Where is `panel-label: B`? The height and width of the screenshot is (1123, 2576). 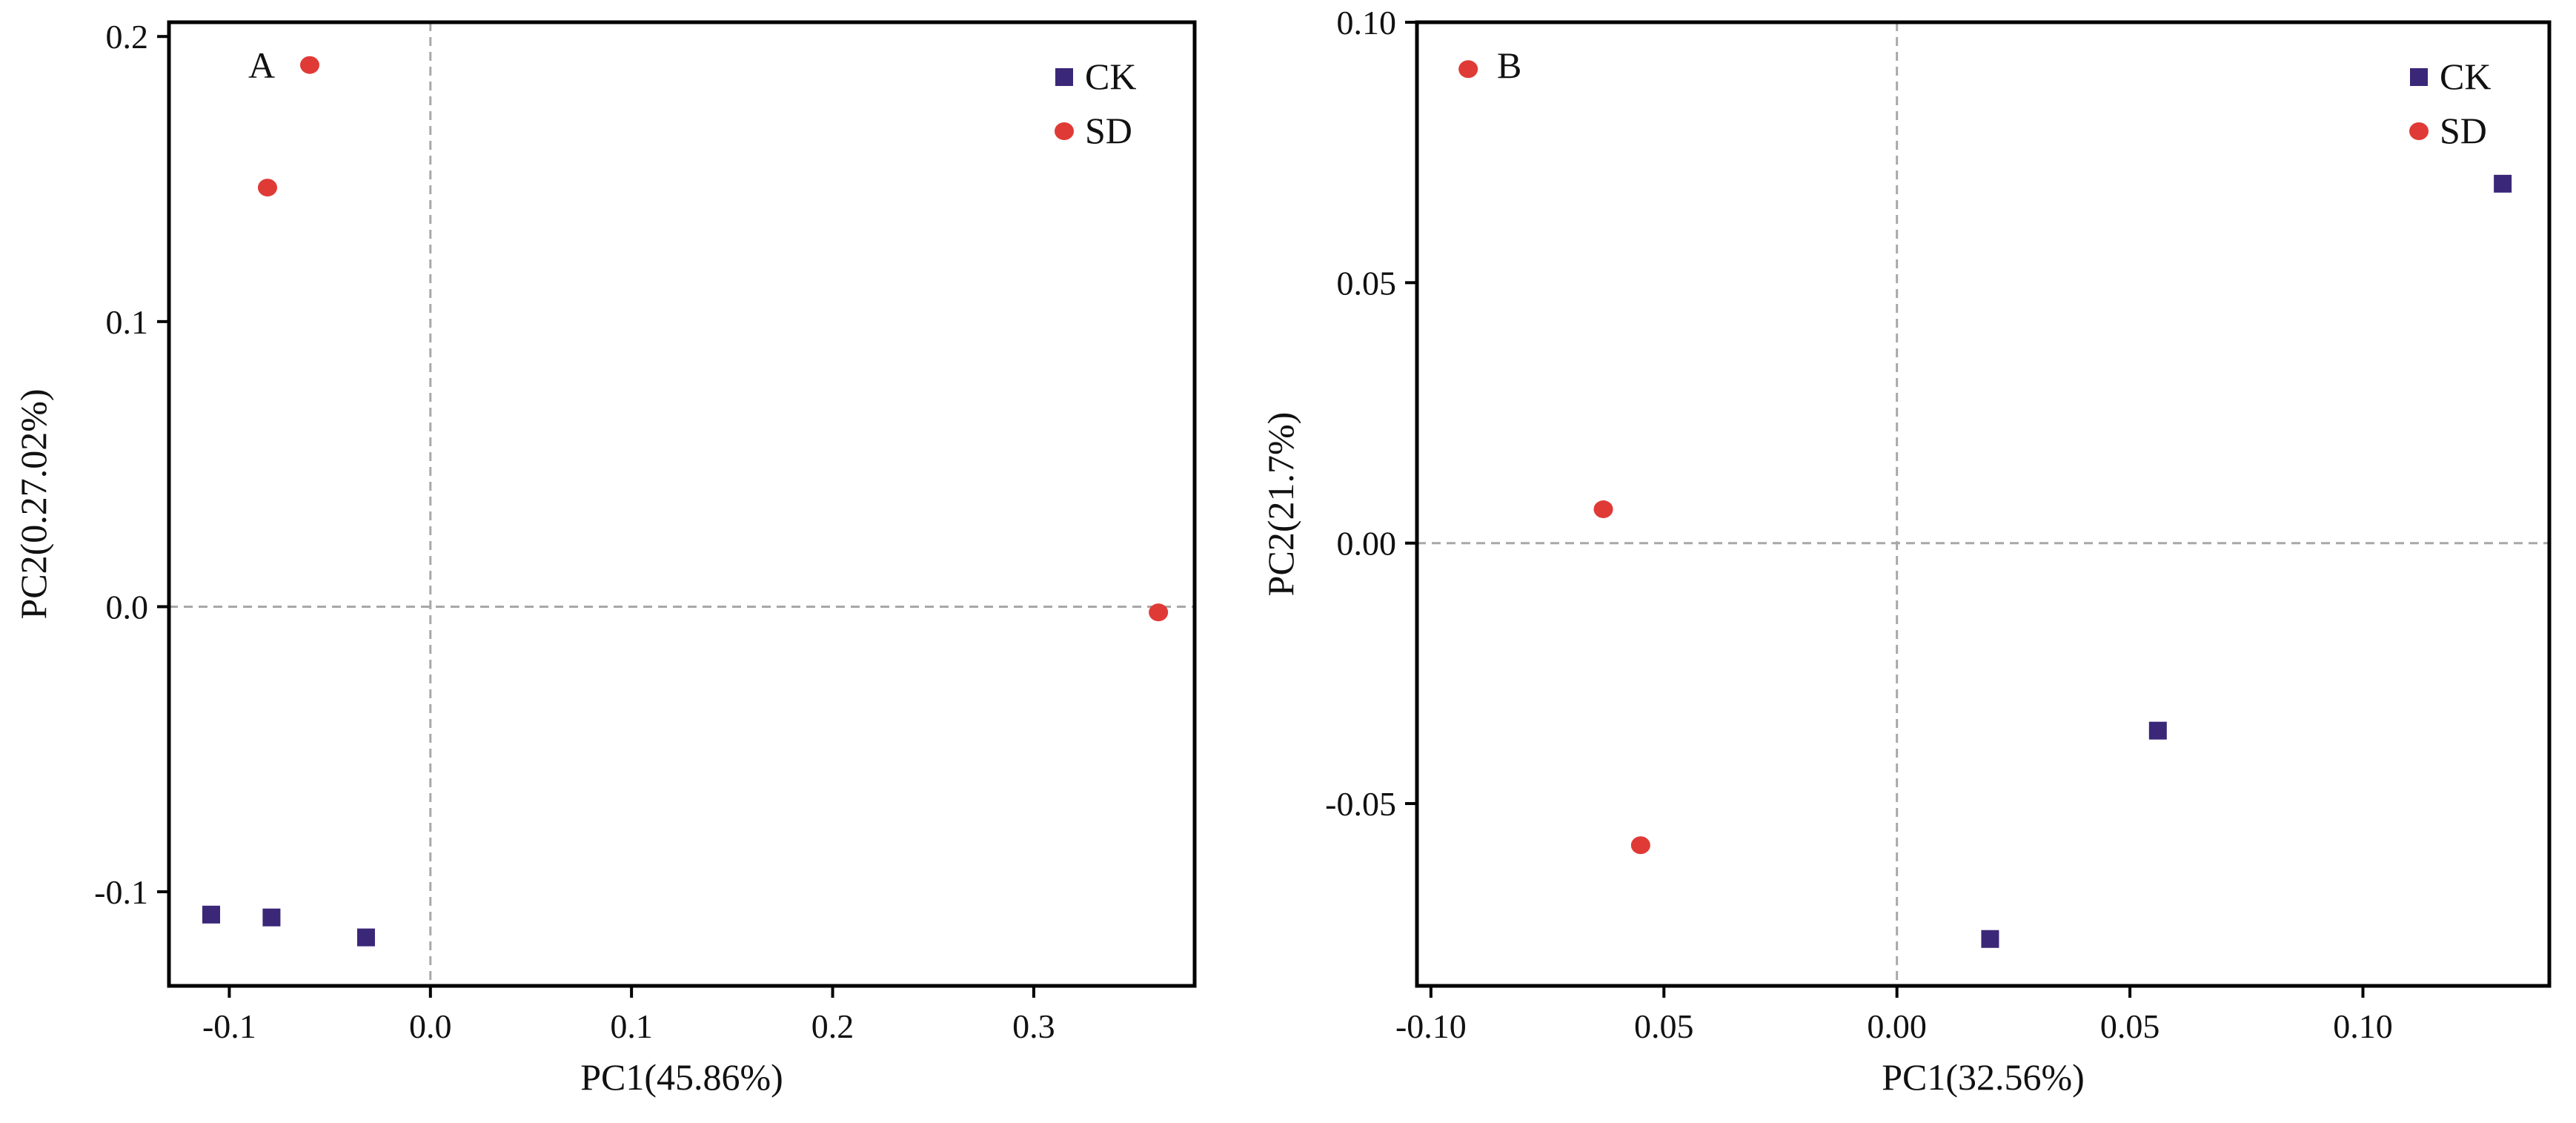 panel-label: B is located at coordinates (1509, 65).